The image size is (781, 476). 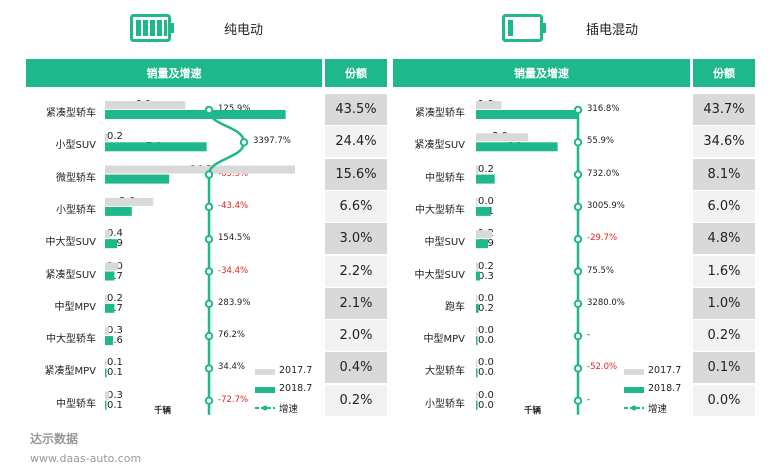 What do you see at coordinates (356, 73) in the screenshot?
I see `bev-share-header: 份额` at bounding box center [356, 73].